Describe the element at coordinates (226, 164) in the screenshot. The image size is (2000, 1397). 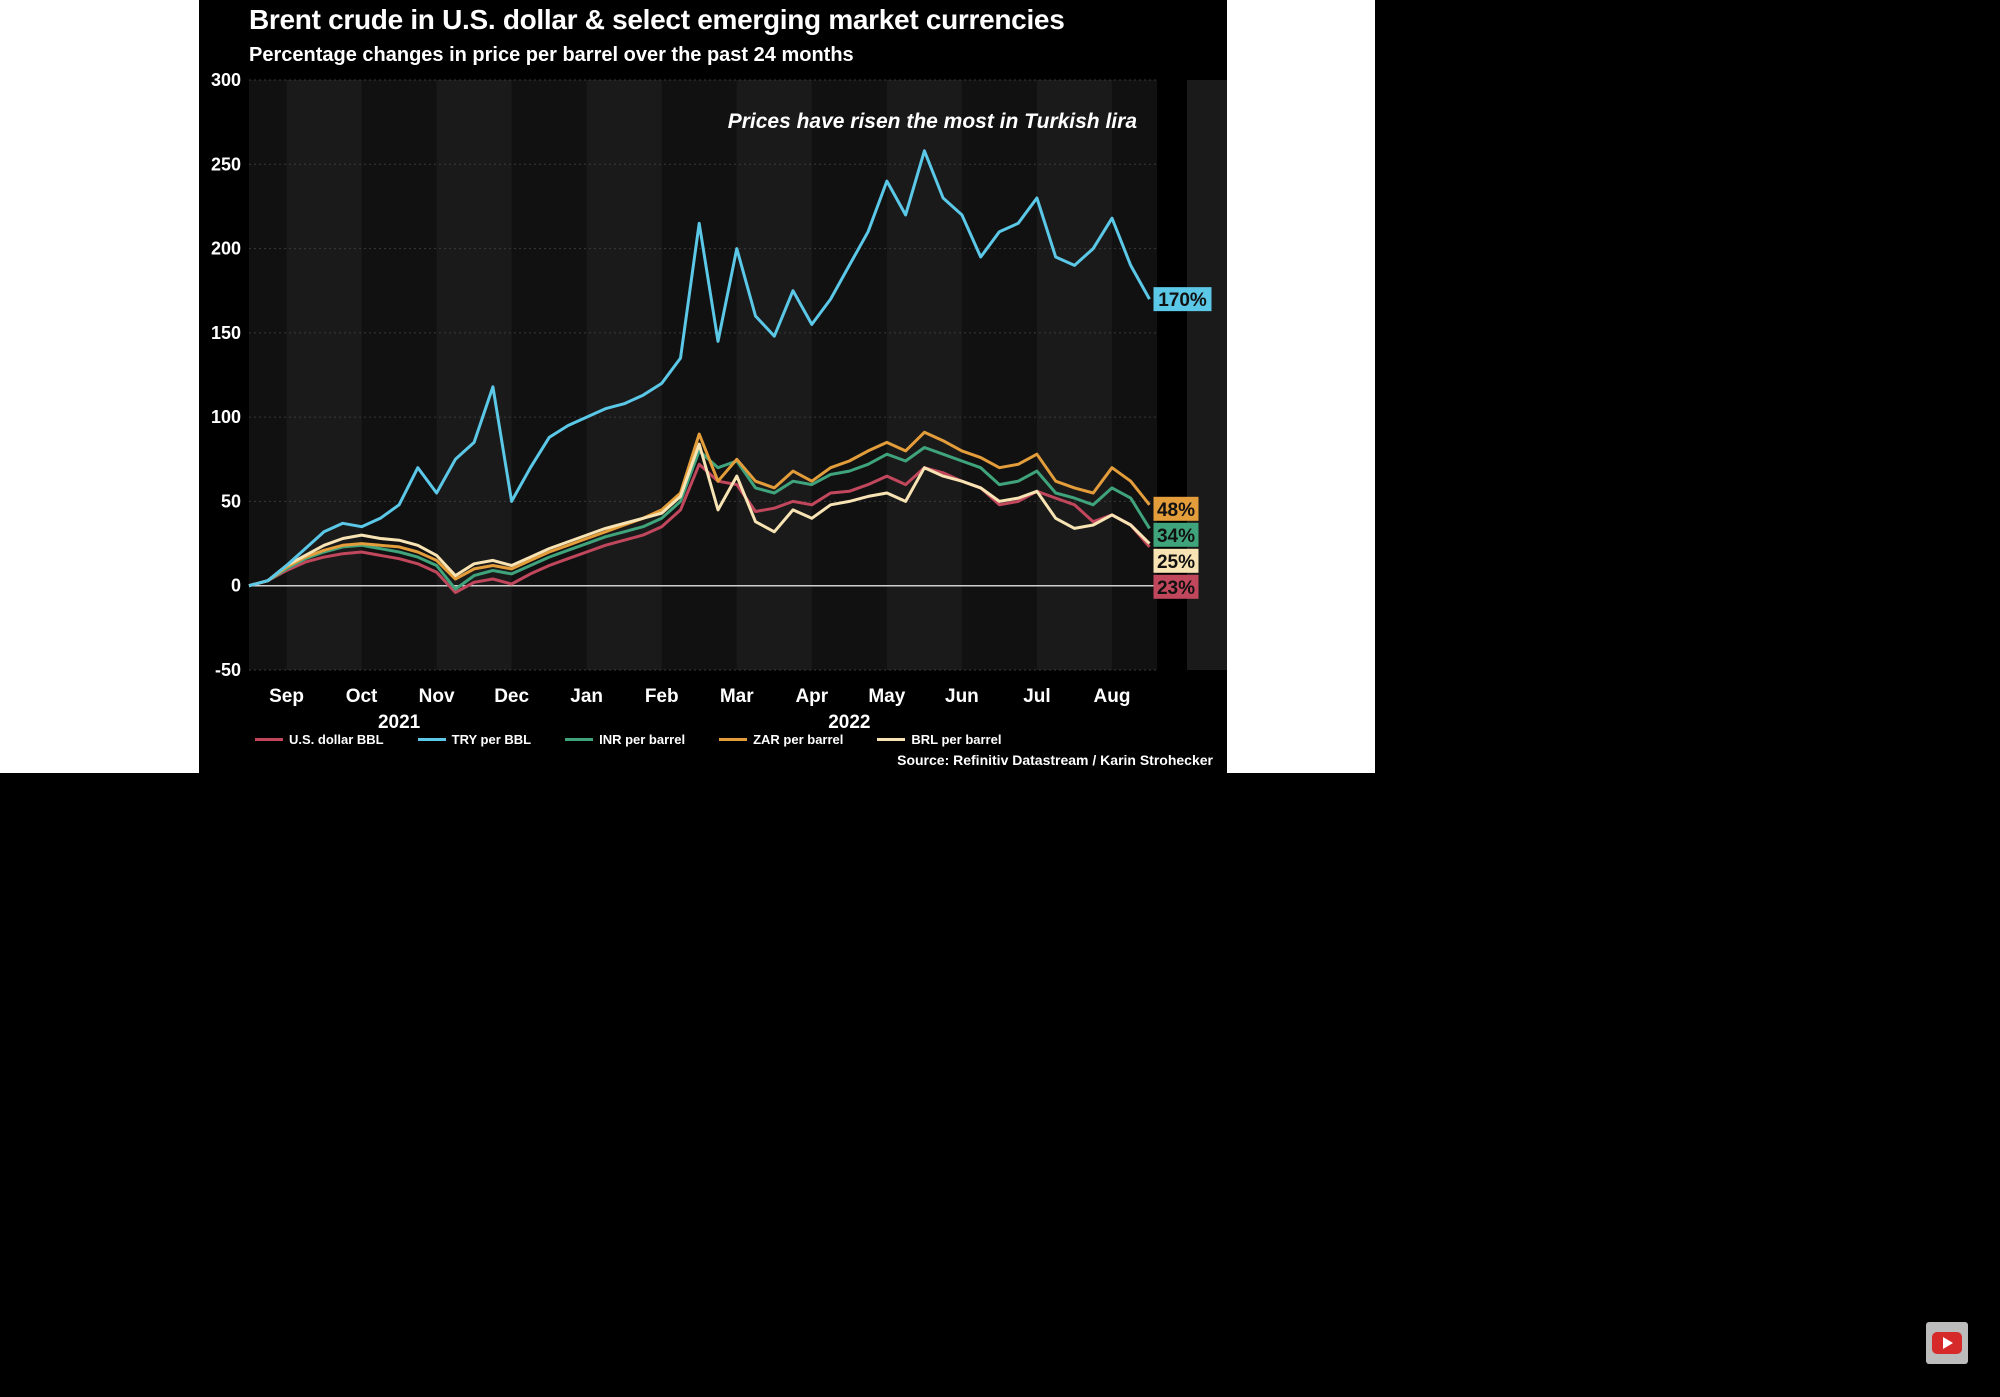
I see `y-tick-label: 250` at that location.